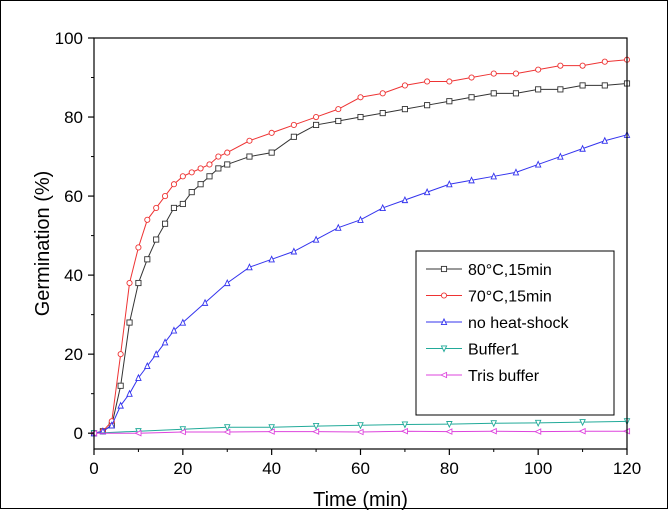 Image resolution: width=668 pixels, height=510 pixels. What do you see at coordinates (271, 468) in the screenshot?
I see `x-tick-label: 40` at bounding box center [271, 468].